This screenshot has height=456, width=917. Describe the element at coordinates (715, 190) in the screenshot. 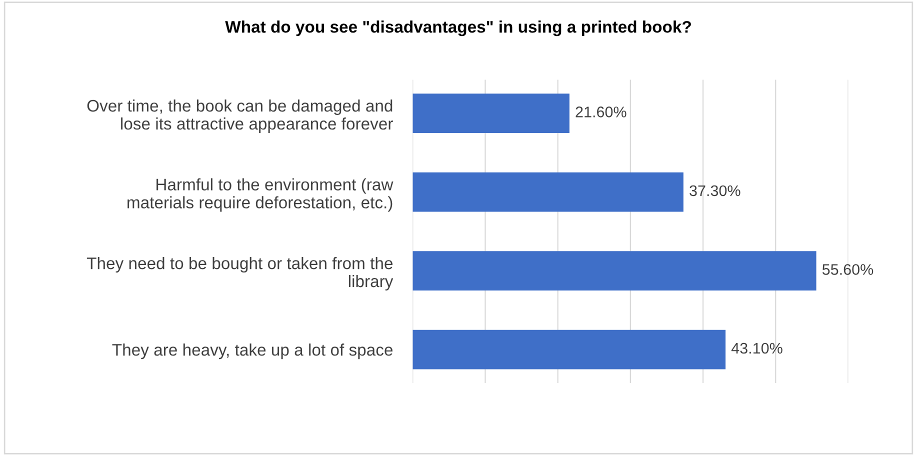

I see `data-label: 37.30%` at that location.